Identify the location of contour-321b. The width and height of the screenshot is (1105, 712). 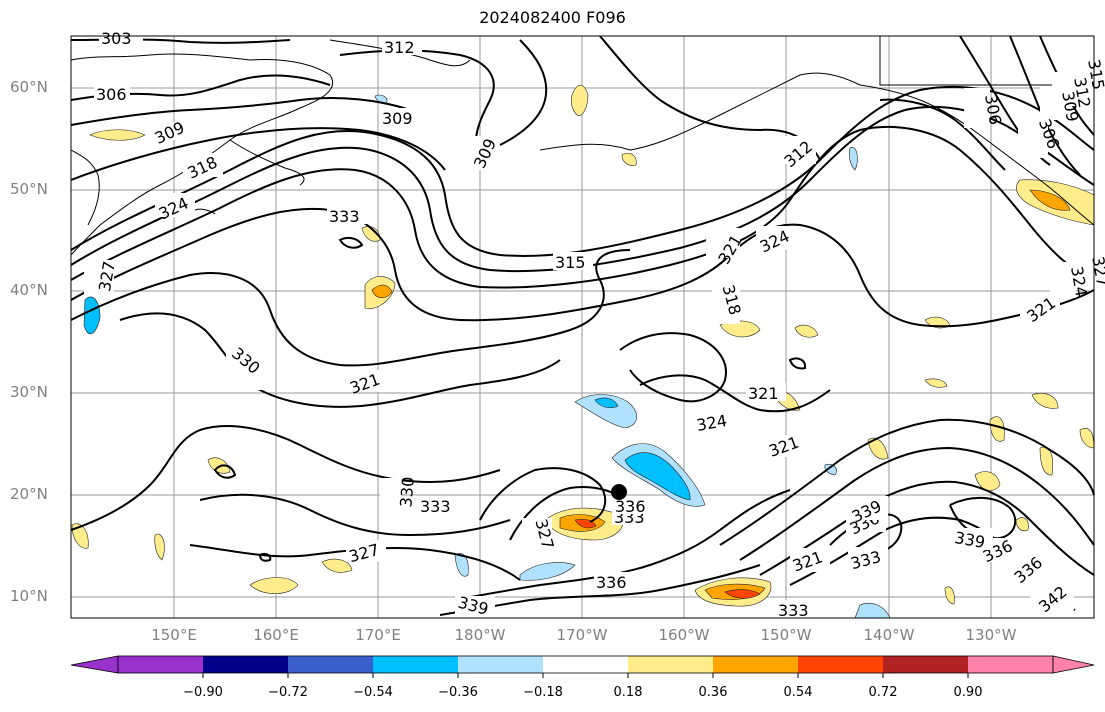
(907, 482).